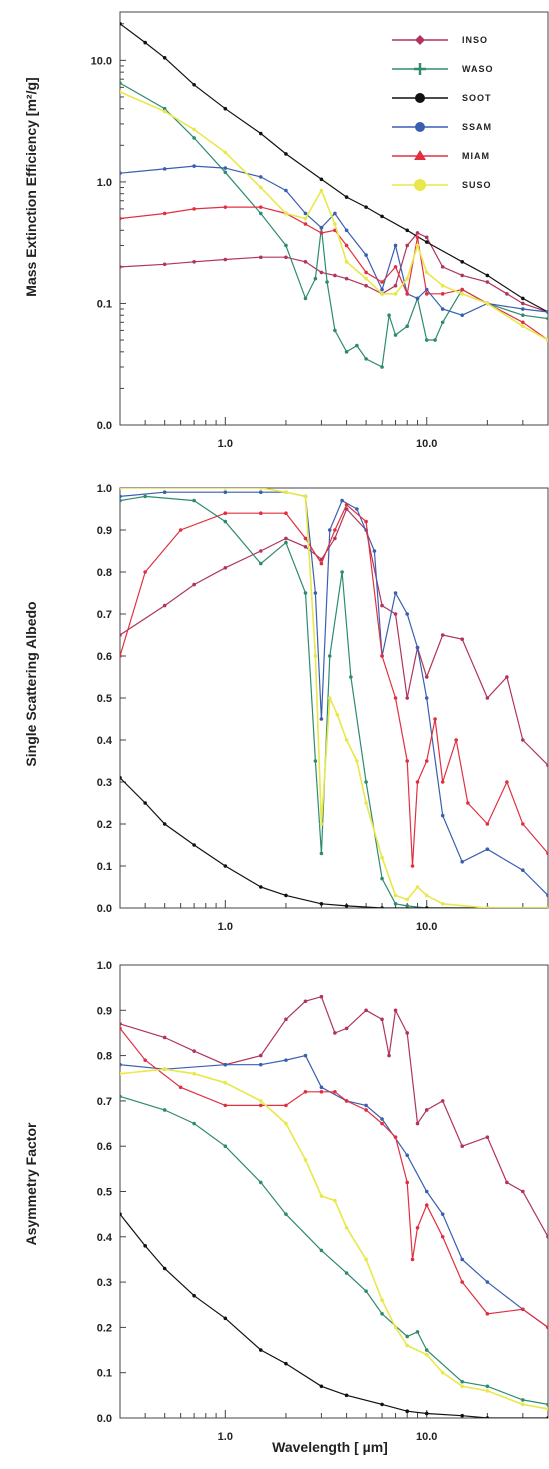 The image size is (549, 1469). What do you see at coordinates (475, 40) in the screenshot?
I see `legend-label: INSO` at bounding box center [475, 40].